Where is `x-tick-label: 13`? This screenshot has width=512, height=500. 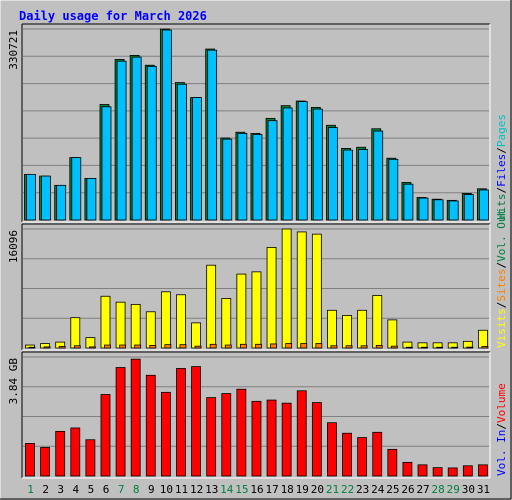
x-tick-label: 13 is located at coordinates (211, 489).